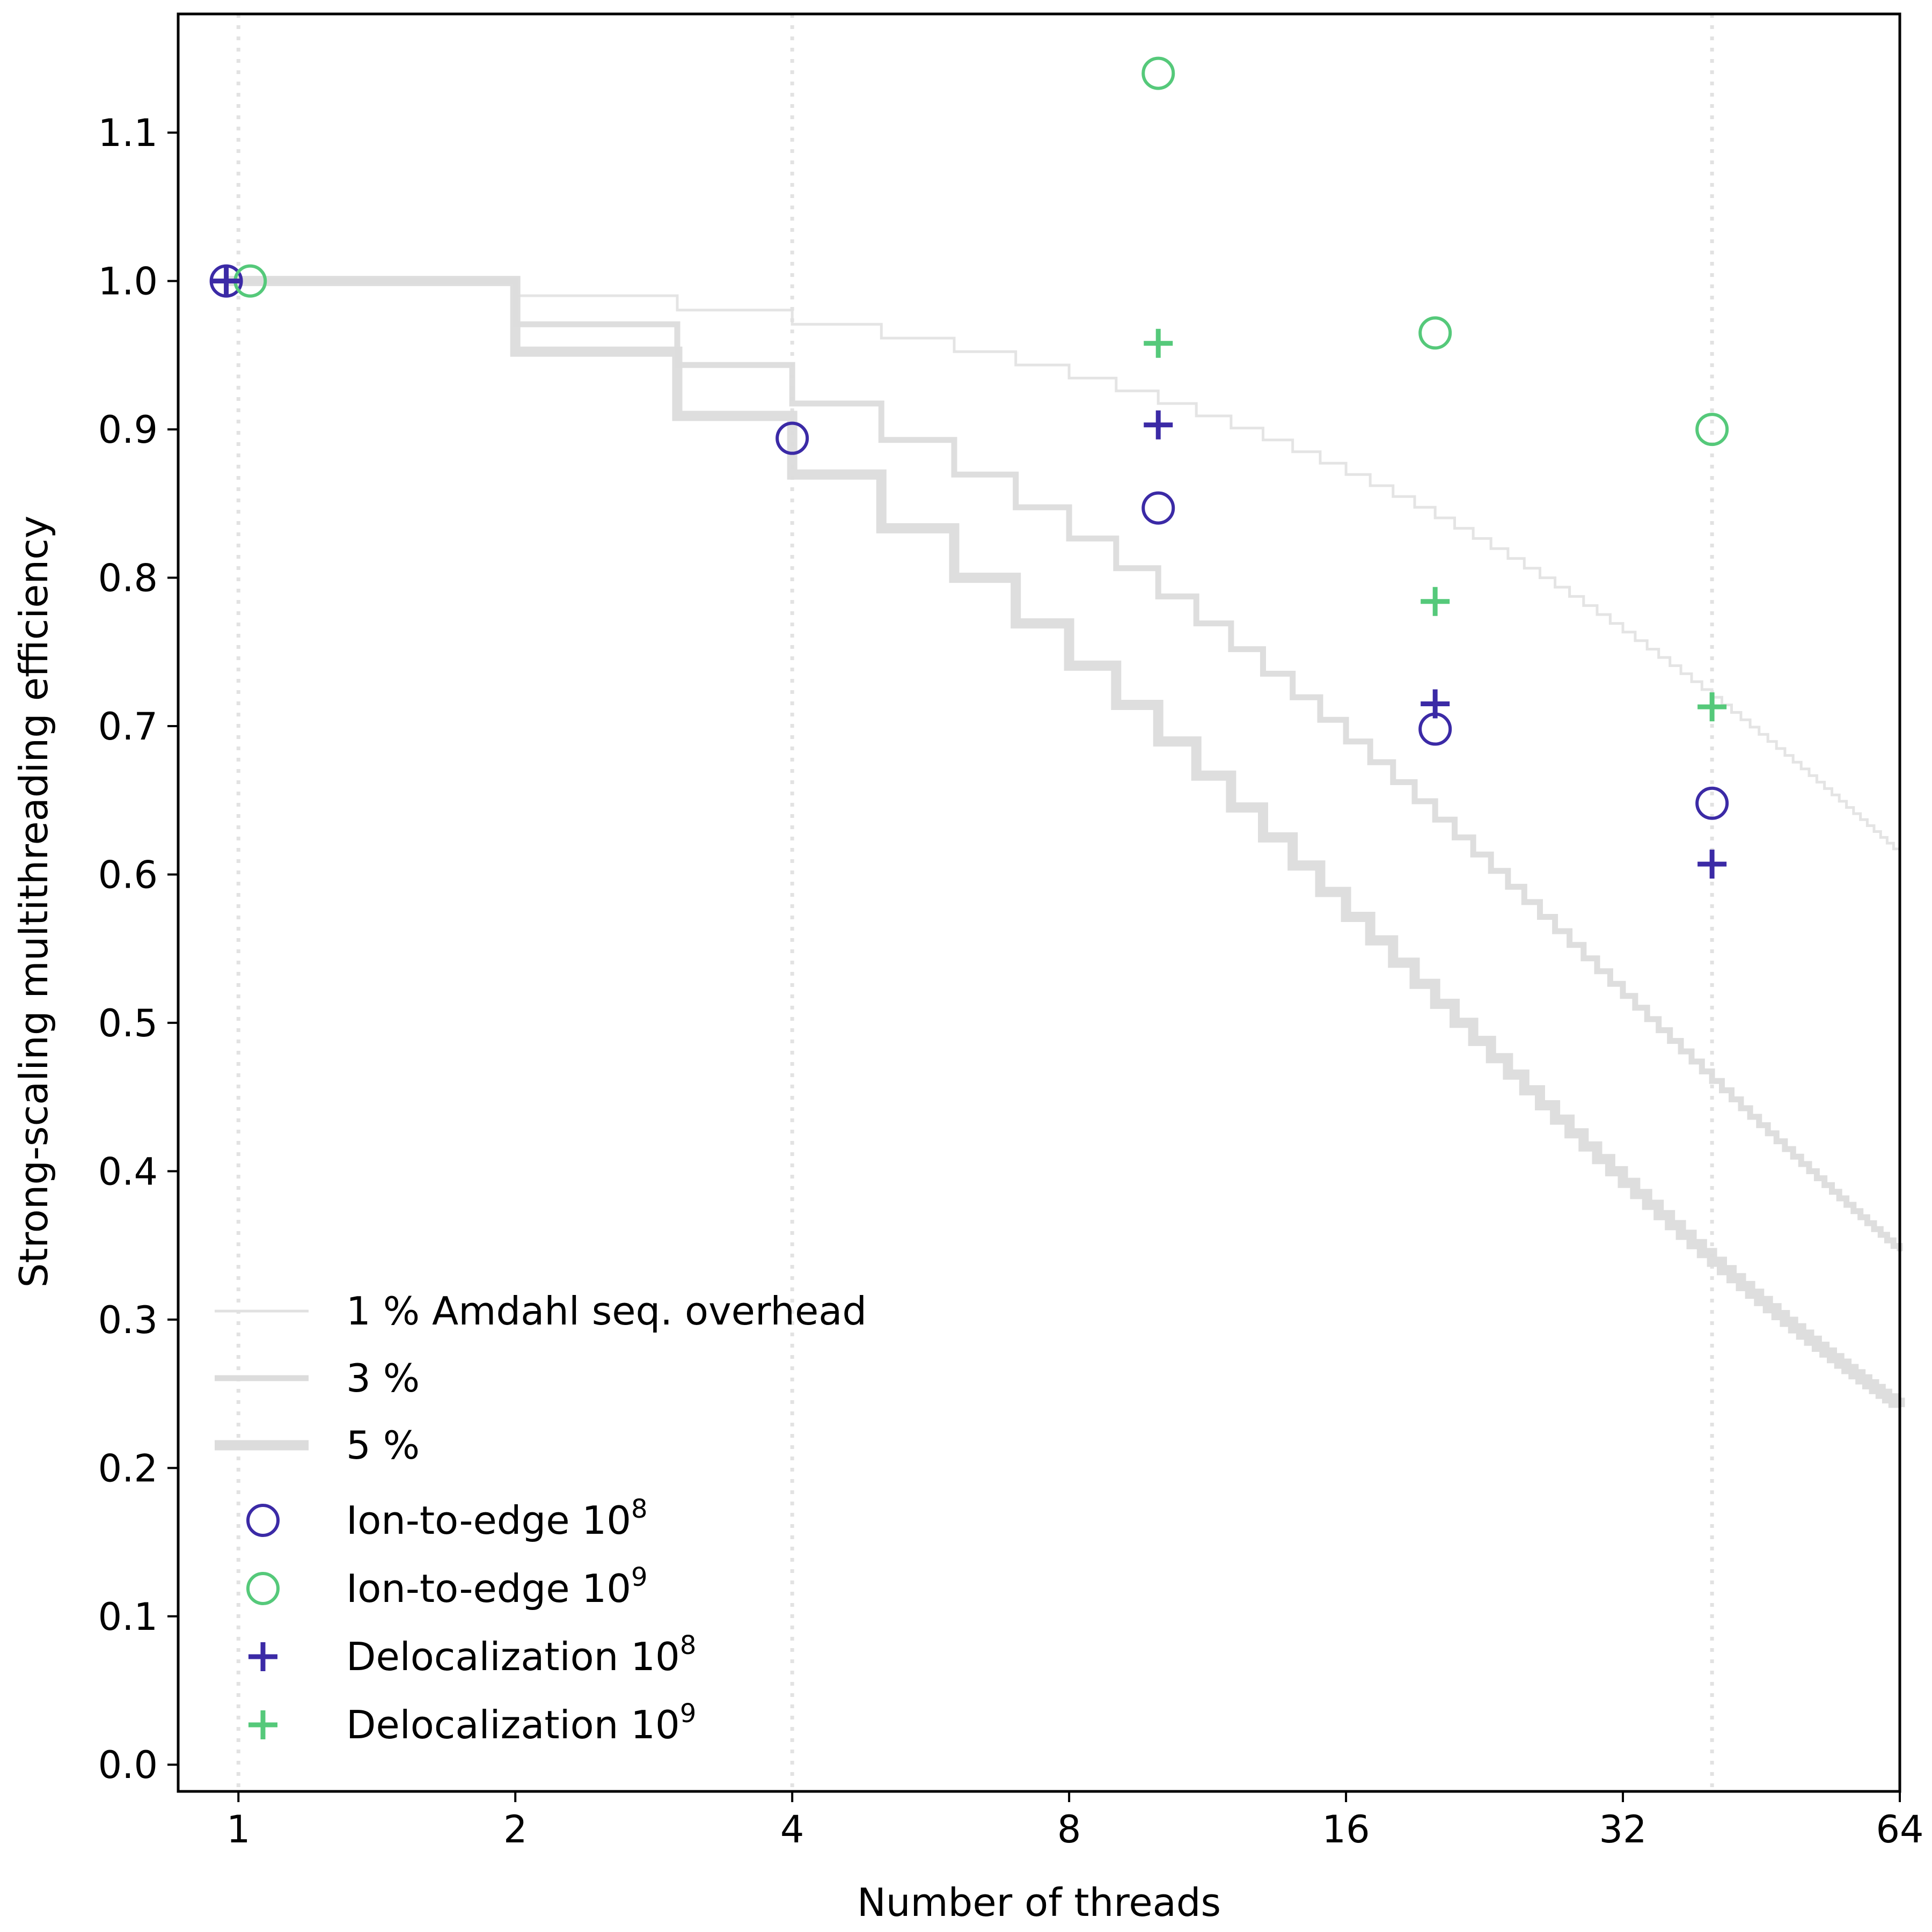 The image size is (1932, 1932). Describe the element at coordinates (128, 1617) in the screenshot. I see `y-tick-label: 0.1` at that location.